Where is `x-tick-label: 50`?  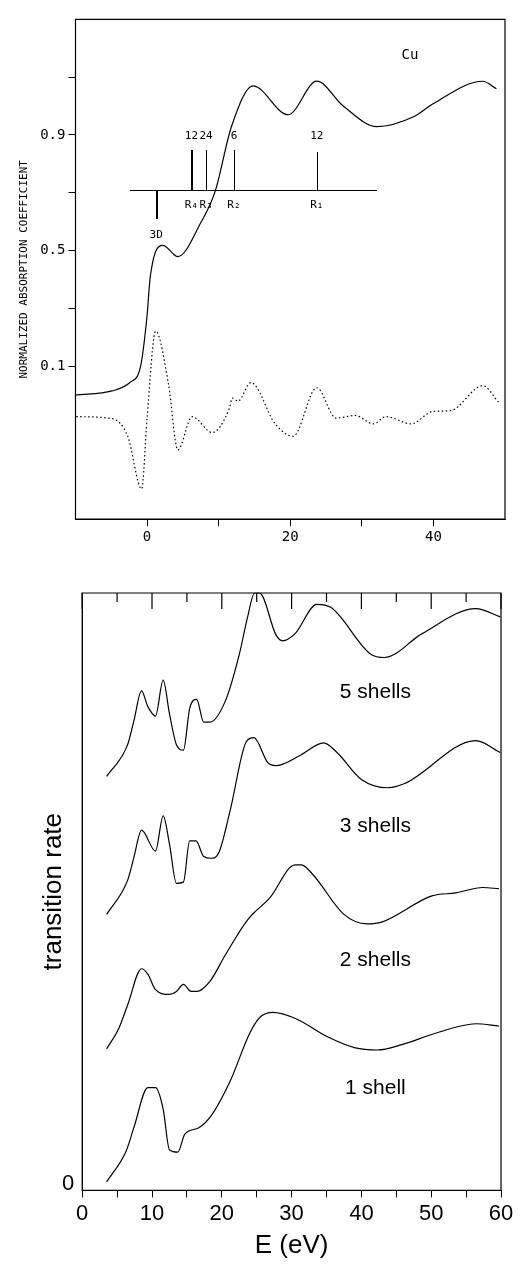 x-tick-label: 50 is located at coordinates (431, 1212).